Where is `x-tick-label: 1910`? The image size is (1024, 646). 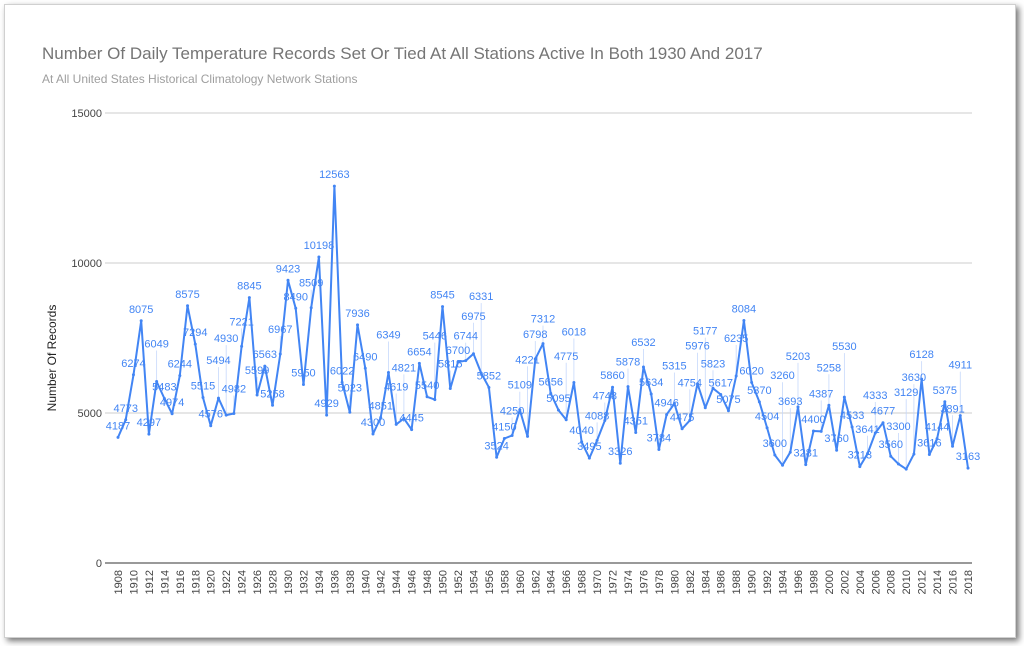
x-tick-label: 1910 is located at coordinates (134, 582).